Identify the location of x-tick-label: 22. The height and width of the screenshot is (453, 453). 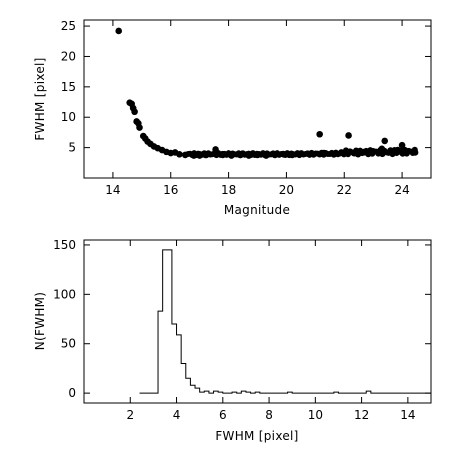
(344, 190).